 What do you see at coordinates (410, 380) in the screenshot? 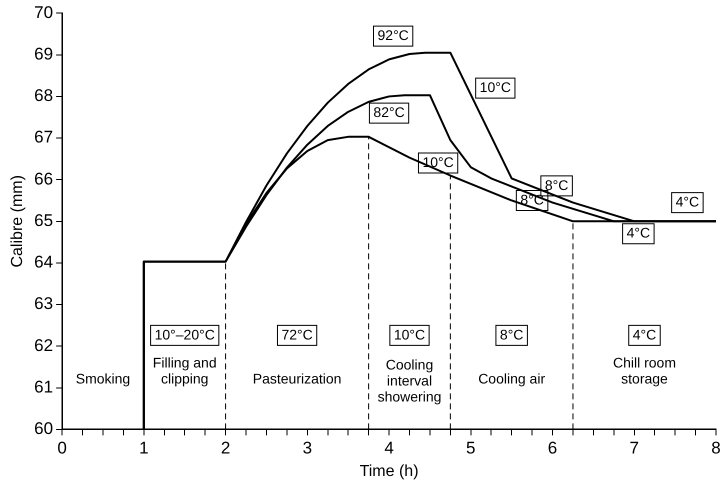
I see `annotation: Cooling interval showering` at bounding box center [410, 380].